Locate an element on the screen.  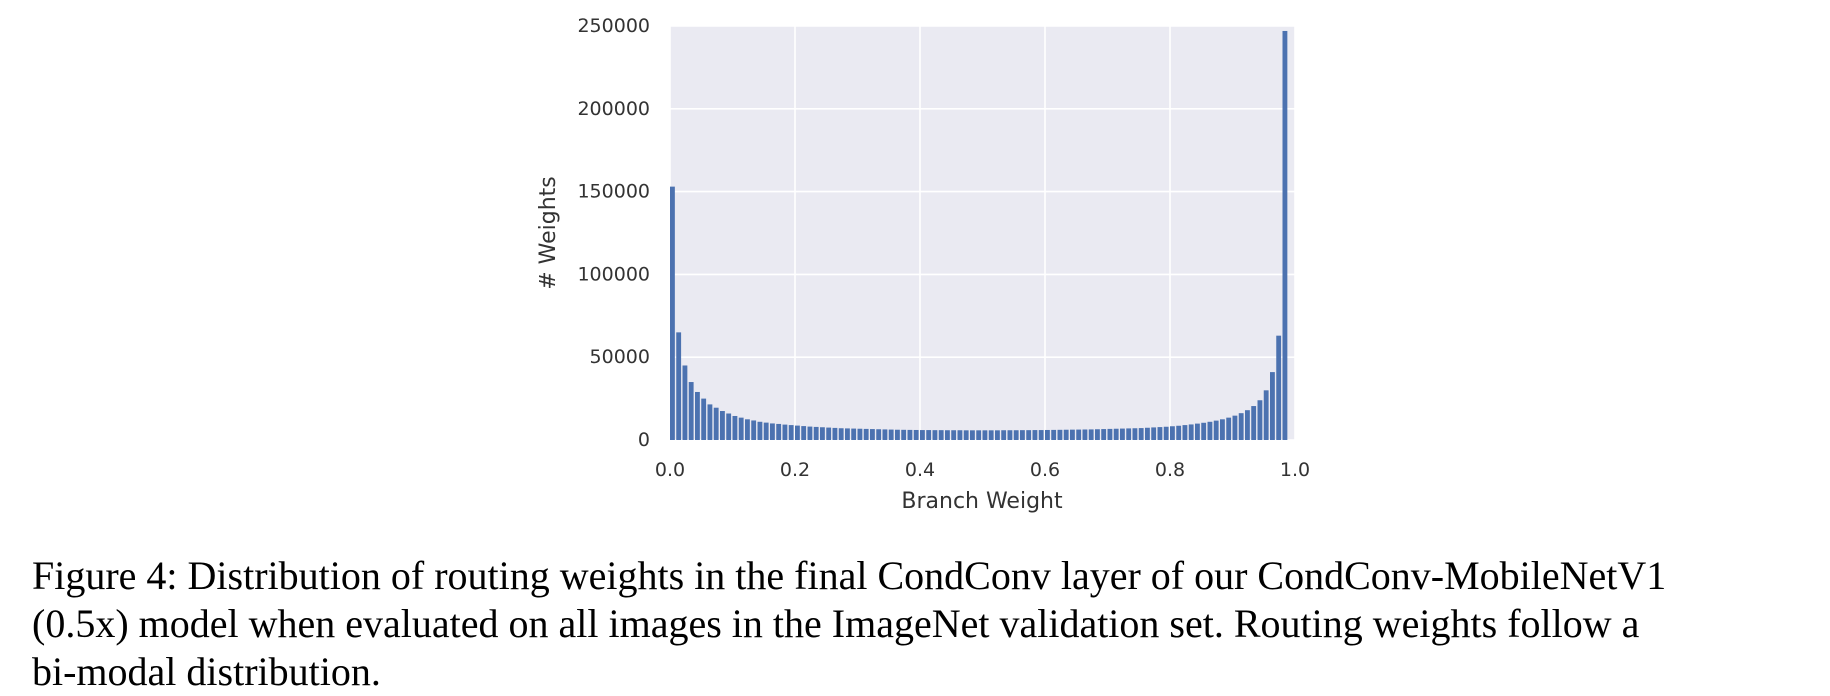
x-tick-label: 0.6 is located at coordinates (1045, 470).